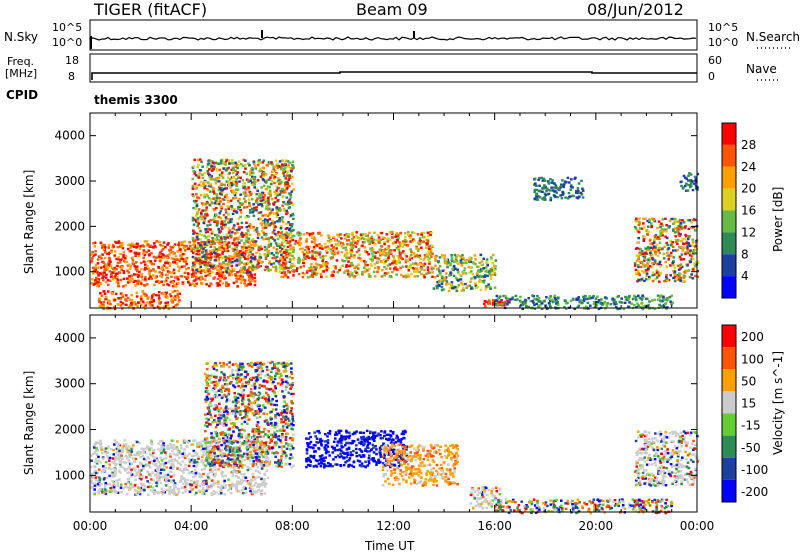 The image size is (800, 554). I want to click on power-colorbar-frame, so click(729, 210).